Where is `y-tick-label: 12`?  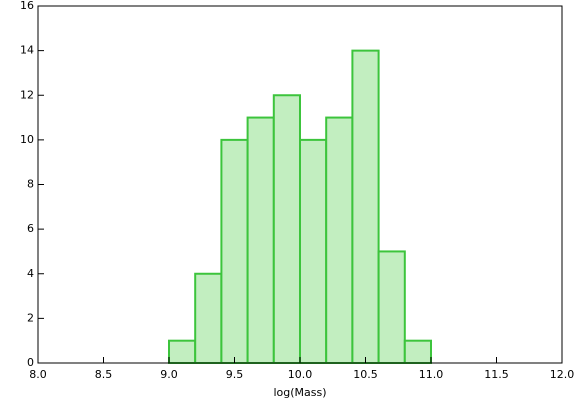 y-tick-label: 12 is located at coordinates (27, 94).